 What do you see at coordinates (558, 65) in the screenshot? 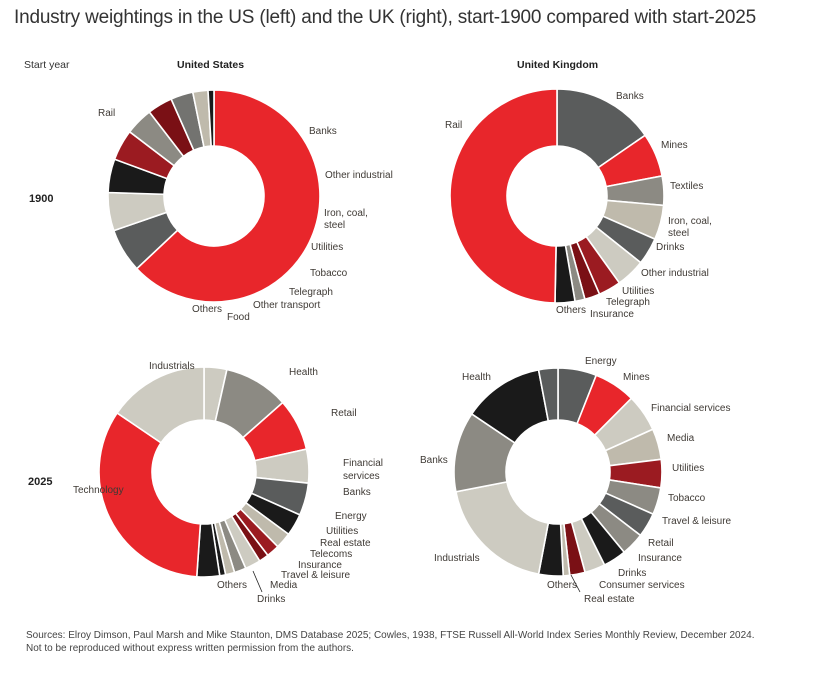
I see `col-header-uk: United Kingdom` at bounding box center [558, 65].